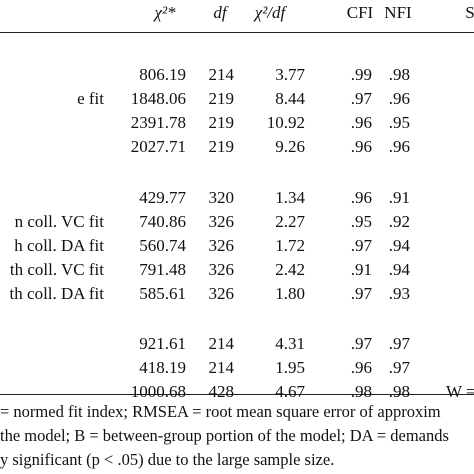 The image size is (474, 474). I want to click on cell: 3.77, so click(290, 74).